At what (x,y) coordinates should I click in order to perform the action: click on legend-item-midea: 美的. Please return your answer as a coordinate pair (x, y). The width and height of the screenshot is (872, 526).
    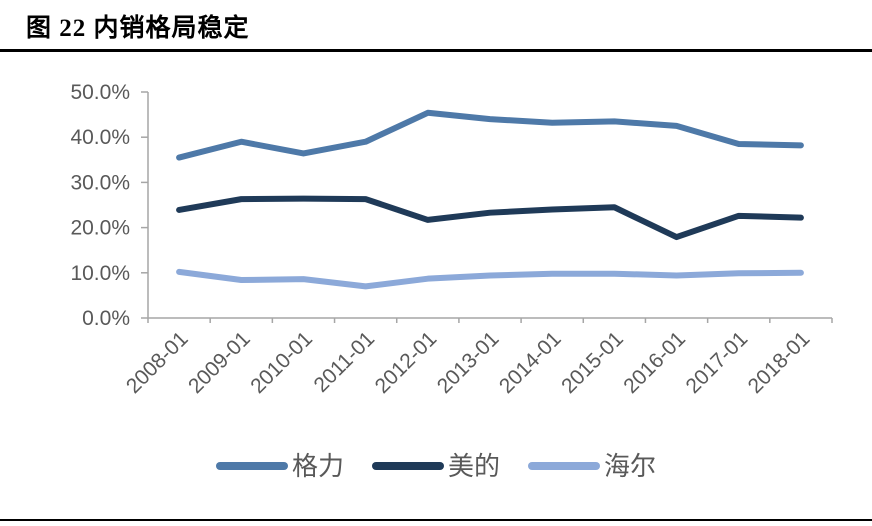
    Looking at the image, I should click on (435, 466).